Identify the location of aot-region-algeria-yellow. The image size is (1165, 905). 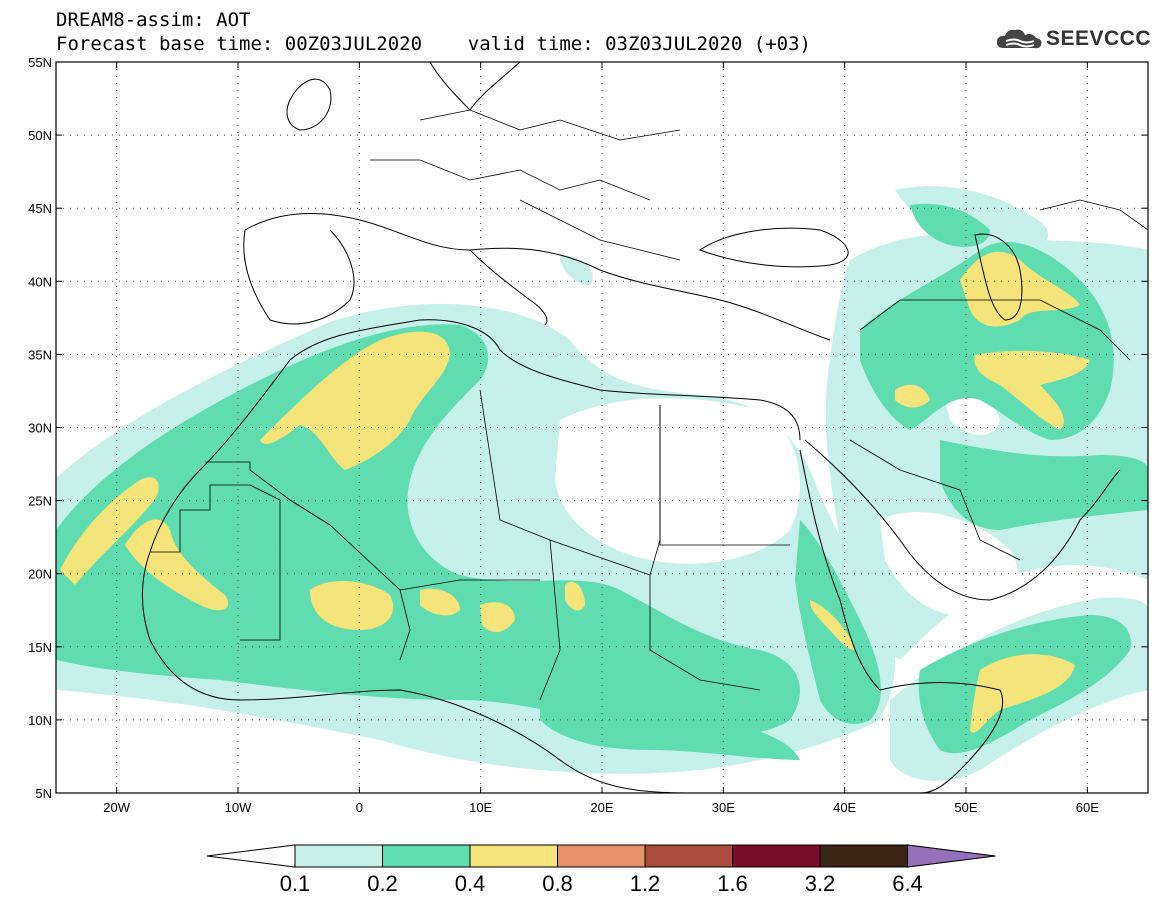
(355, 400).